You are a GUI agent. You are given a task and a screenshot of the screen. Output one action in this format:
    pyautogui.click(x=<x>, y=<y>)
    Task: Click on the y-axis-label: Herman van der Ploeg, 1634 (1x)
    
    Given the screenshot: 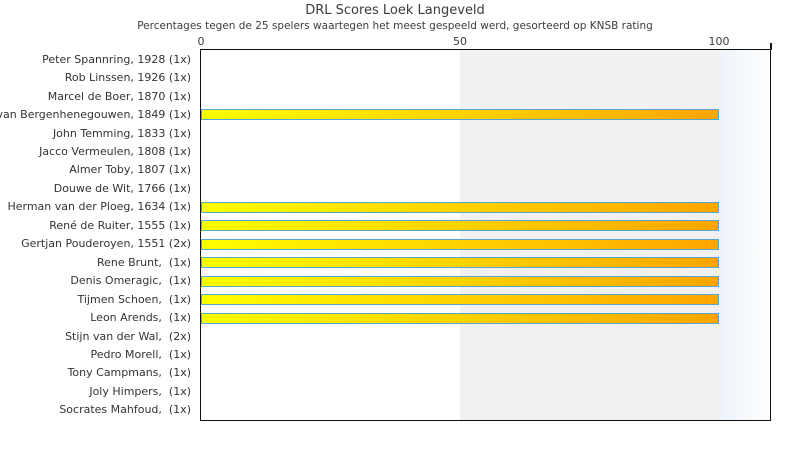 What is the action you would take?
    pyautogui.click(x=99, y=207)
    